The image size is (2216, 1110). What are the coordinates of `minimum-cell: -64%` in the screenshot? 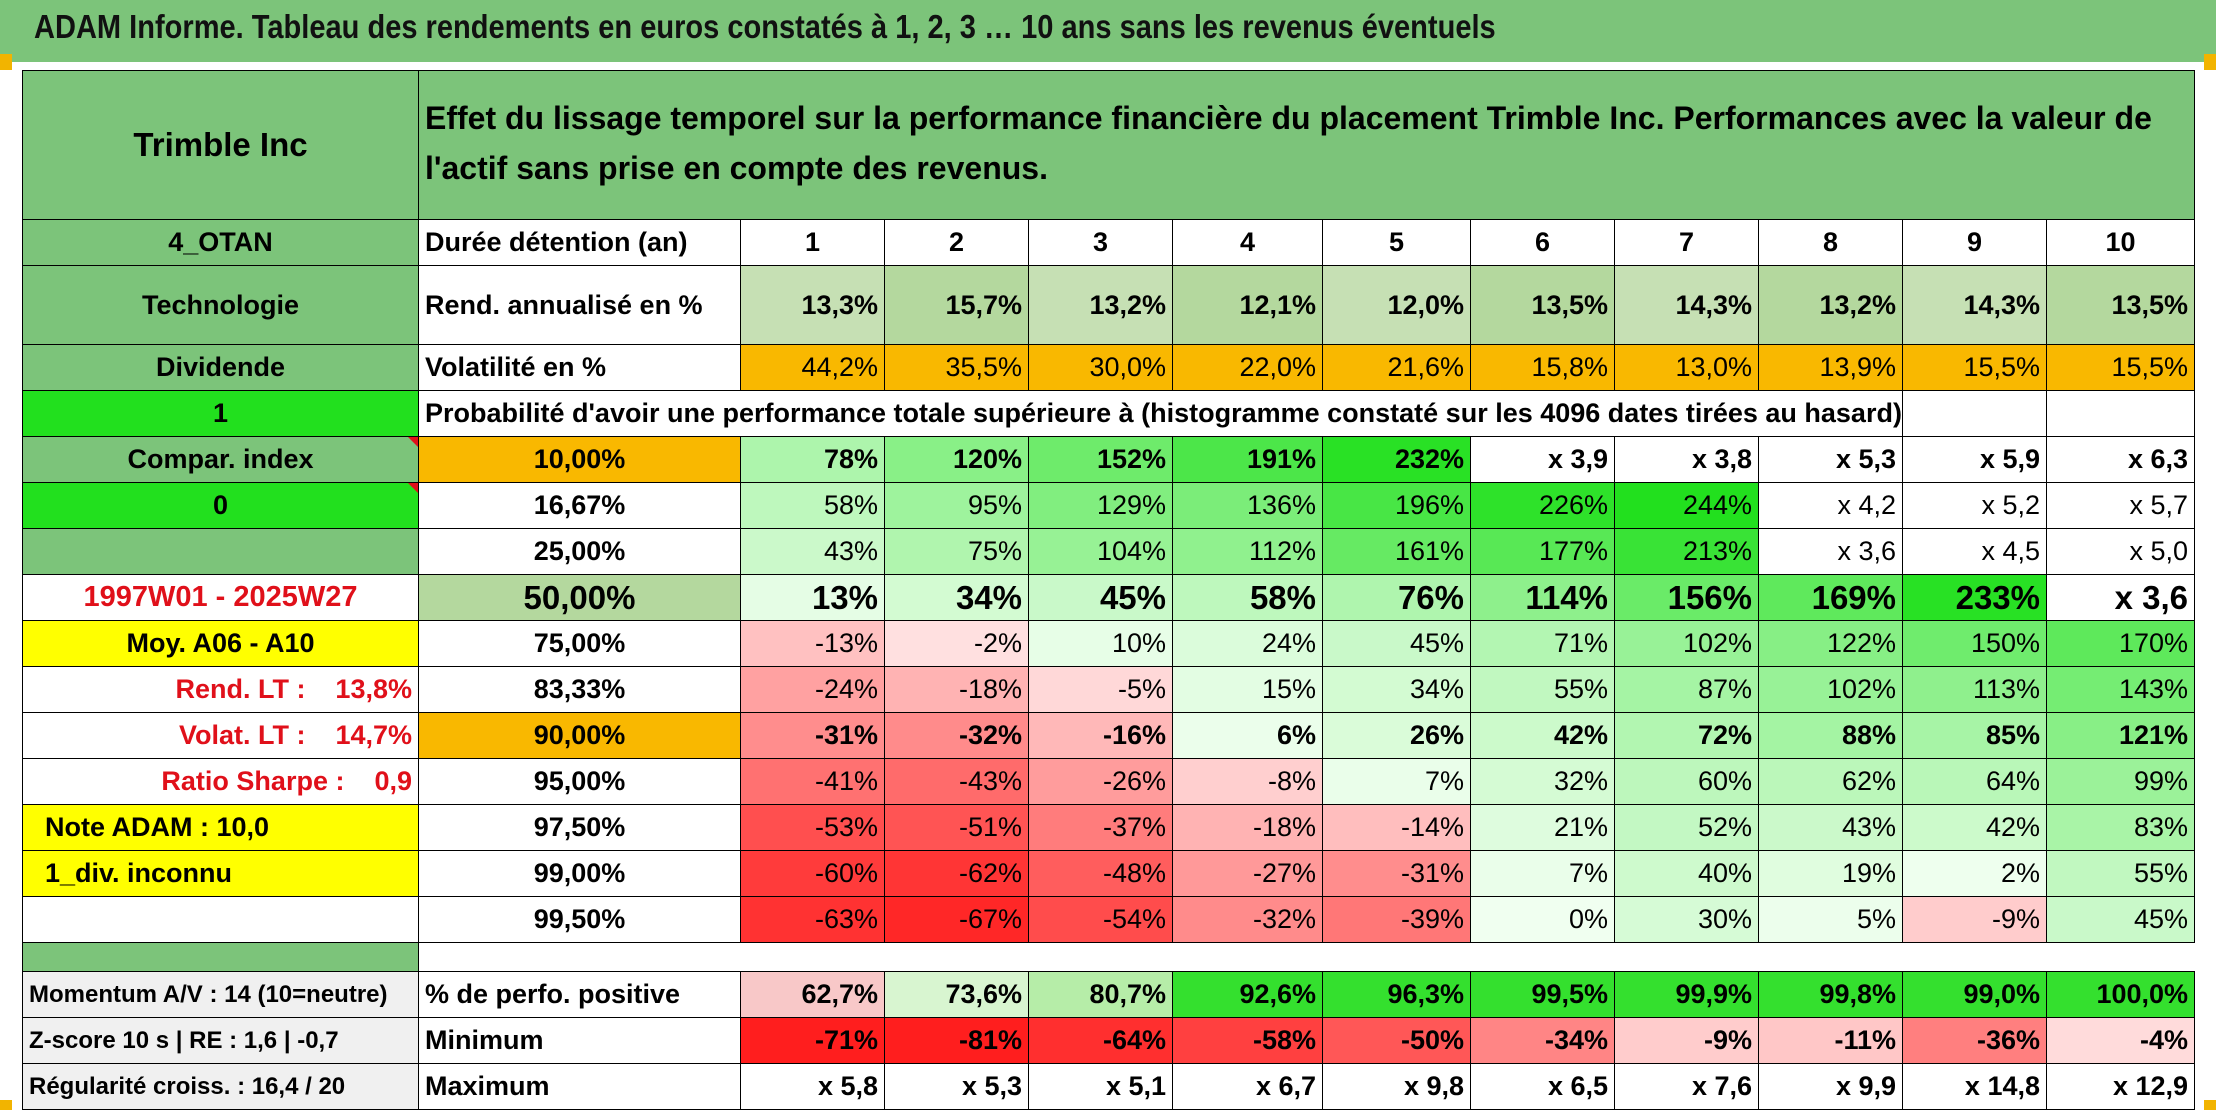 It's located at (1100, 1040).